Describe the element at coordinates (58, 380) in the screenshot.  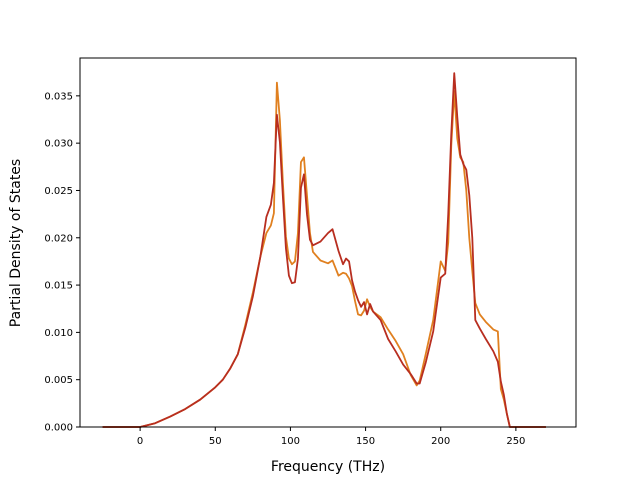
I see `y-tick-label: 0.005` at that location.